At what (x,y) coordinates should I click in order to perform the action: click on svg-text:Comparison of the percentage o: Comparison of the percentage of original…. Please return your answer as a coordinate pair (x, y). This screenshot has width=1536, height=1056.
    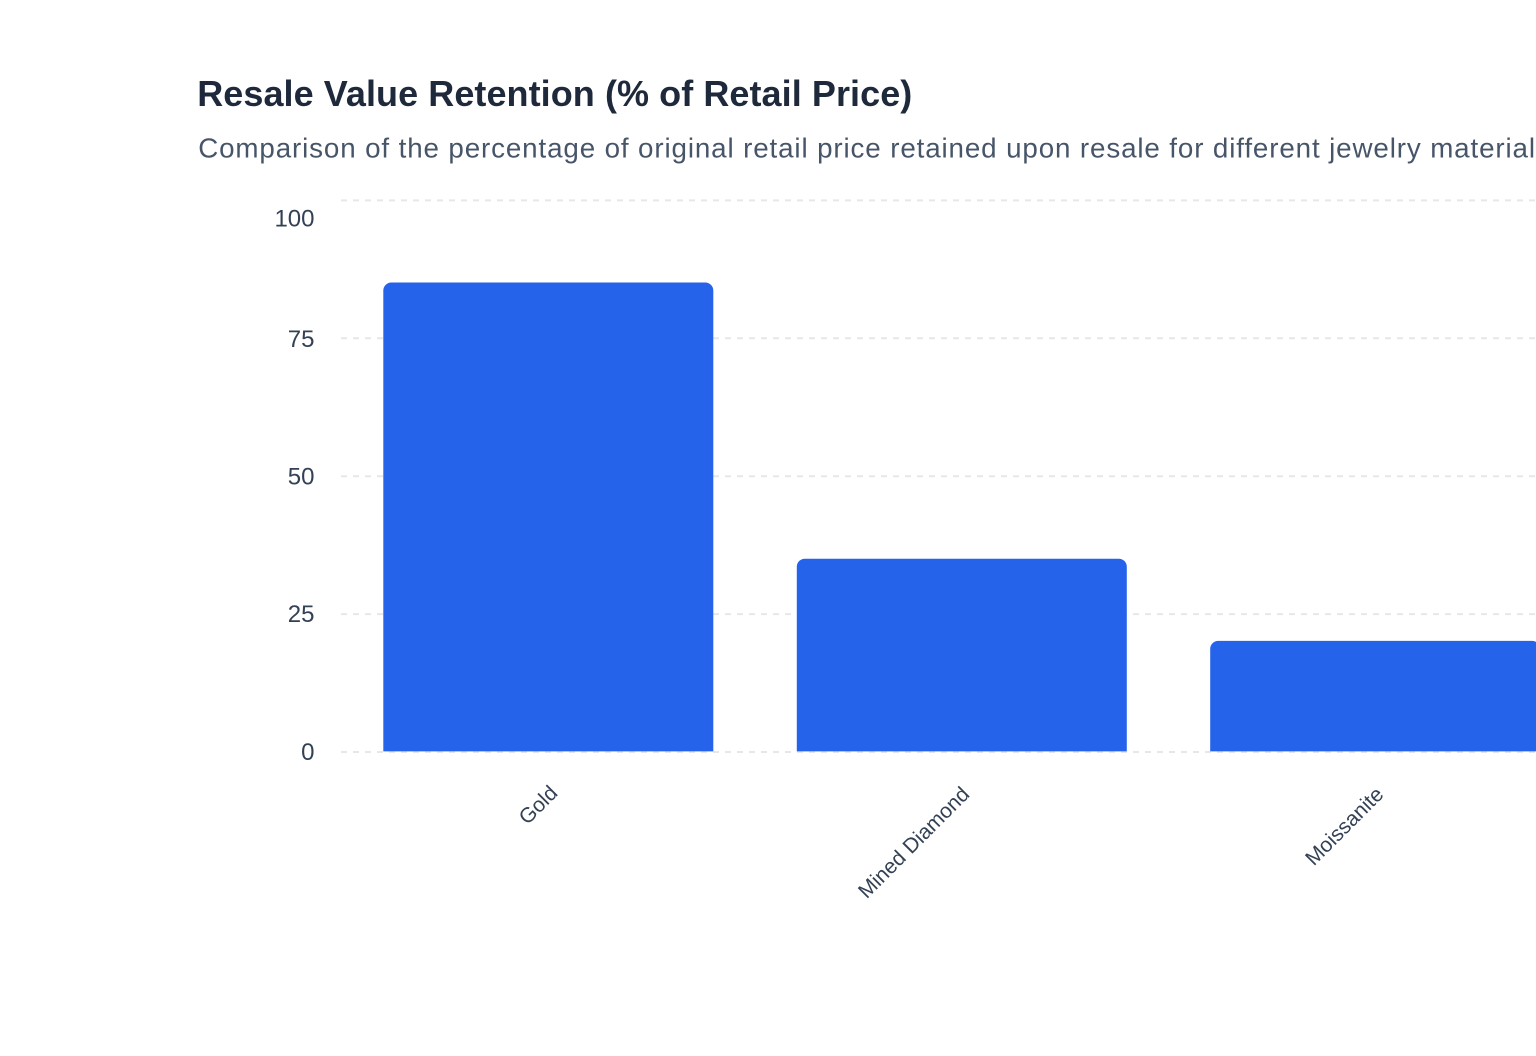
    Looking at the image, I should click on (867, 147).